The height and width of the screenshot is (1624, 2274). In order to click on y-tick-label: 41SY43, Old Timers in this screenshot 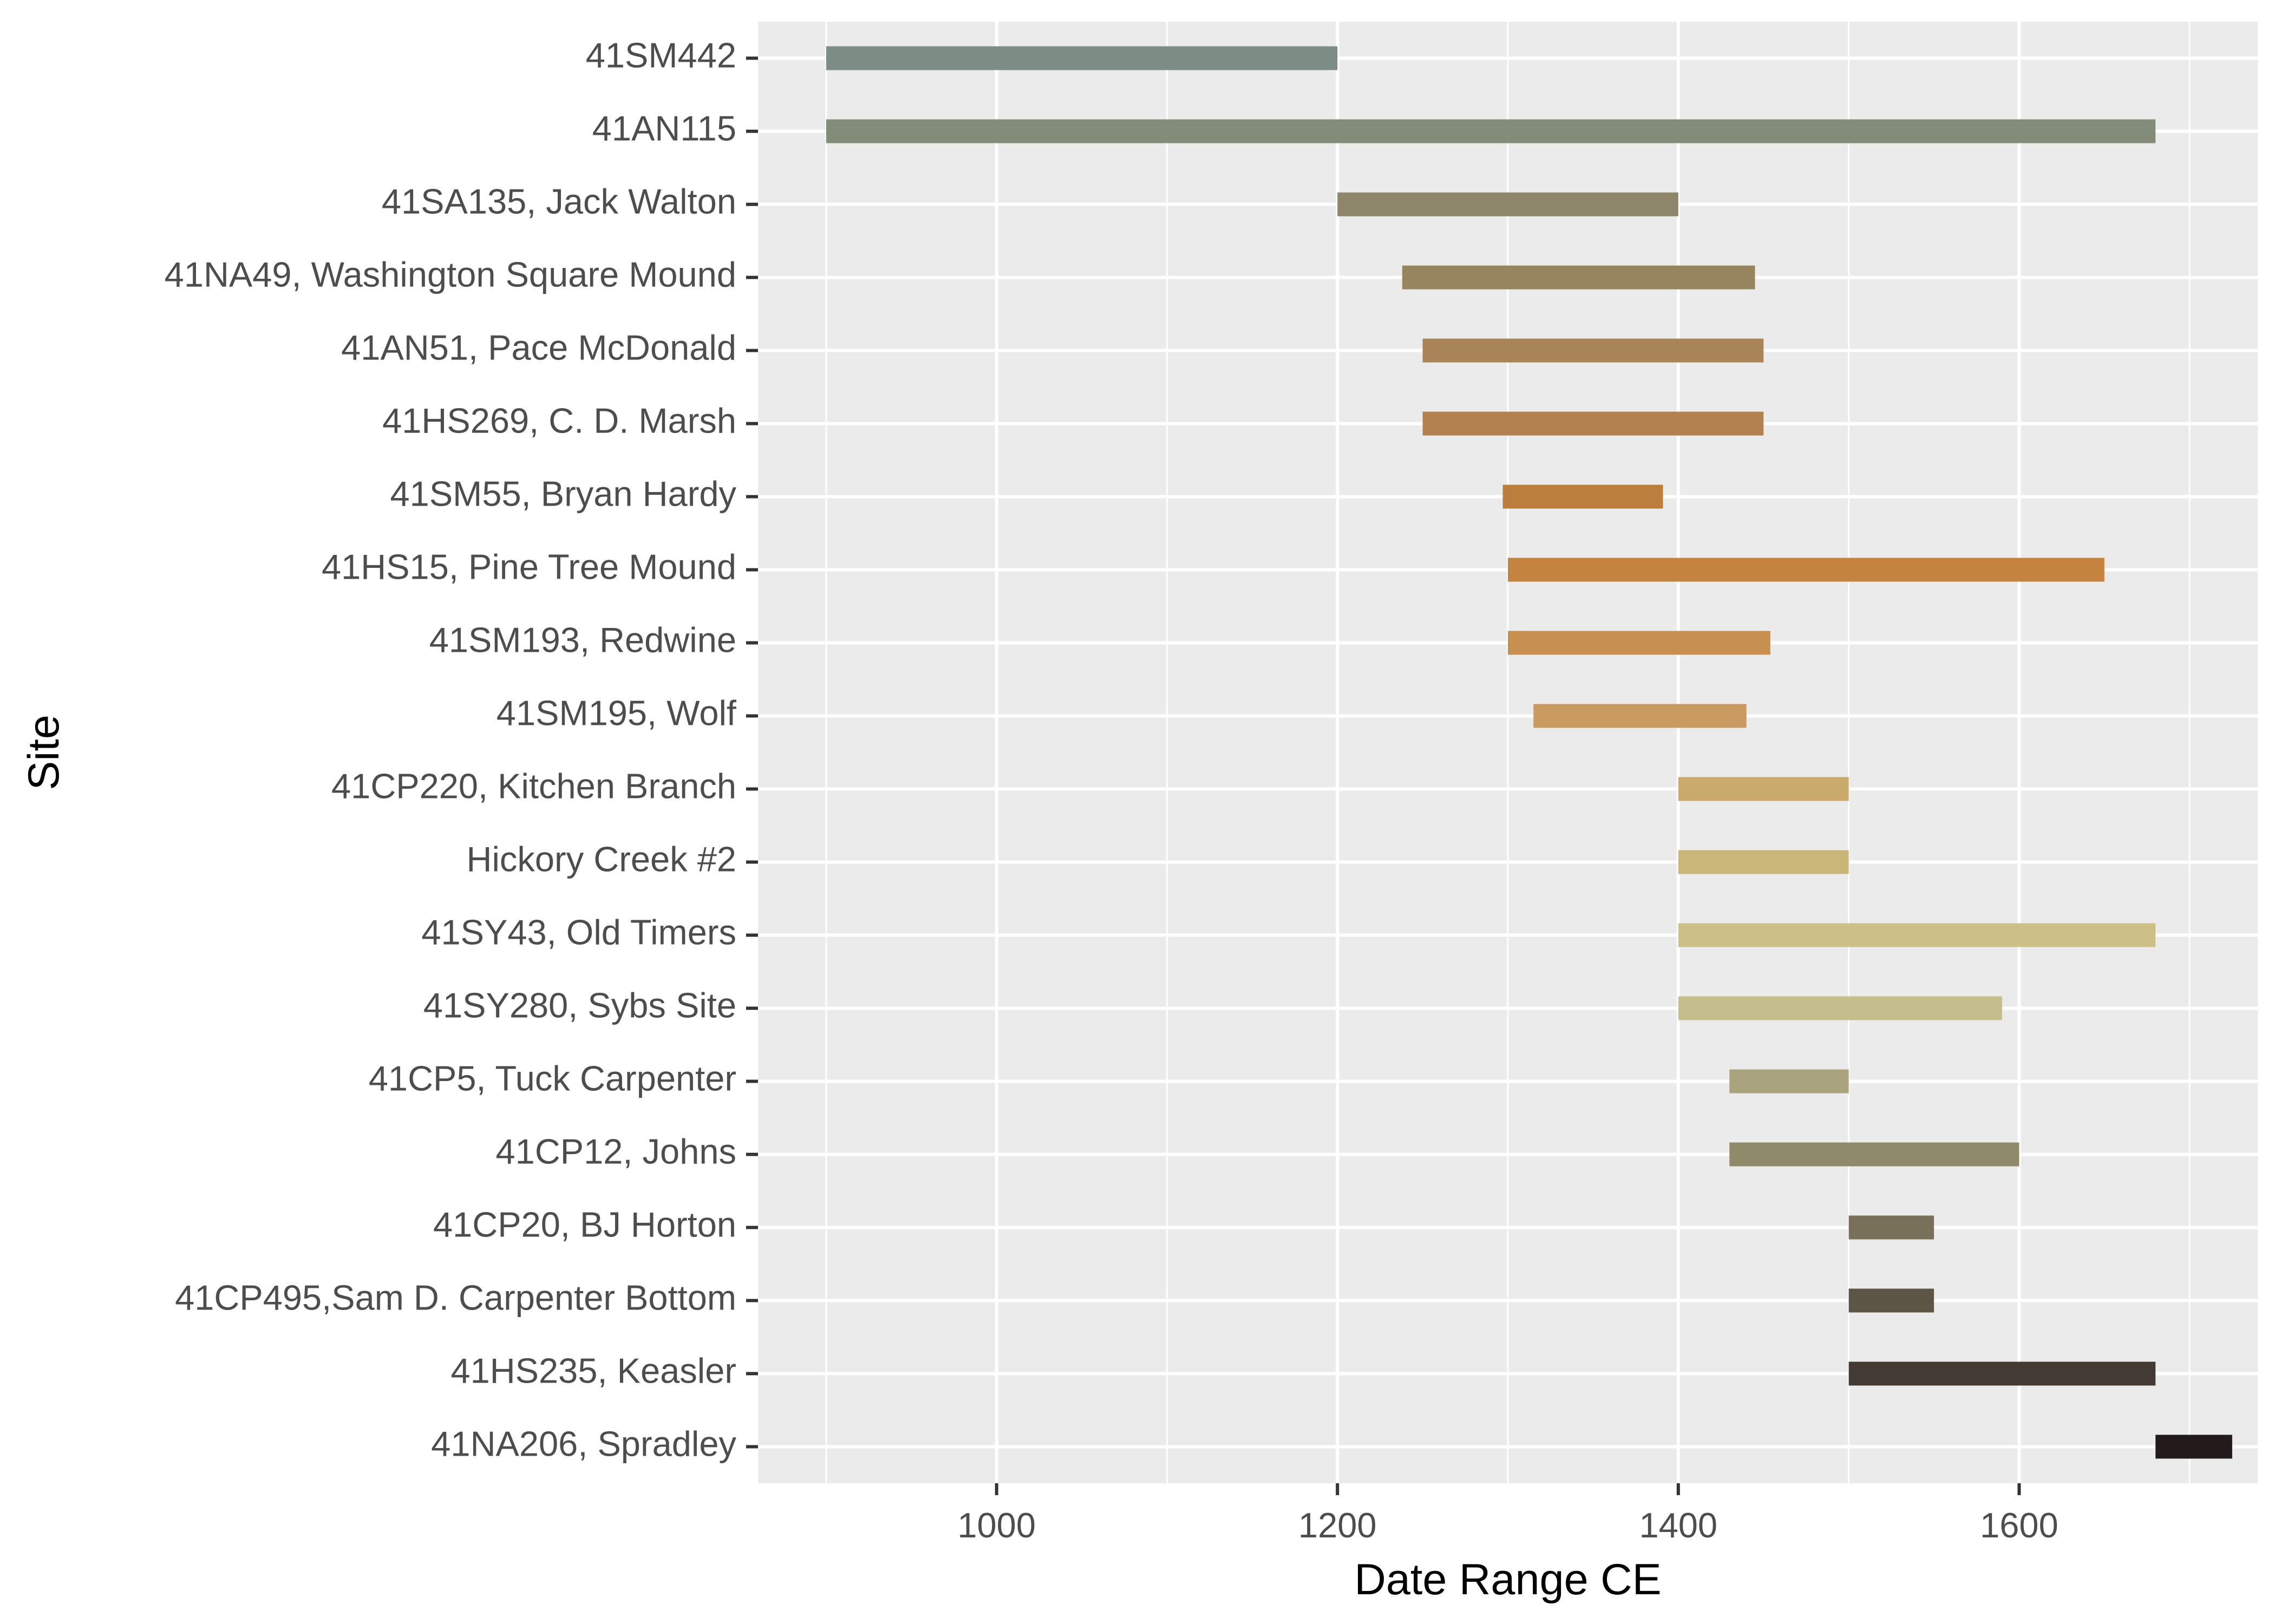, I will do `click(579, 932)`.